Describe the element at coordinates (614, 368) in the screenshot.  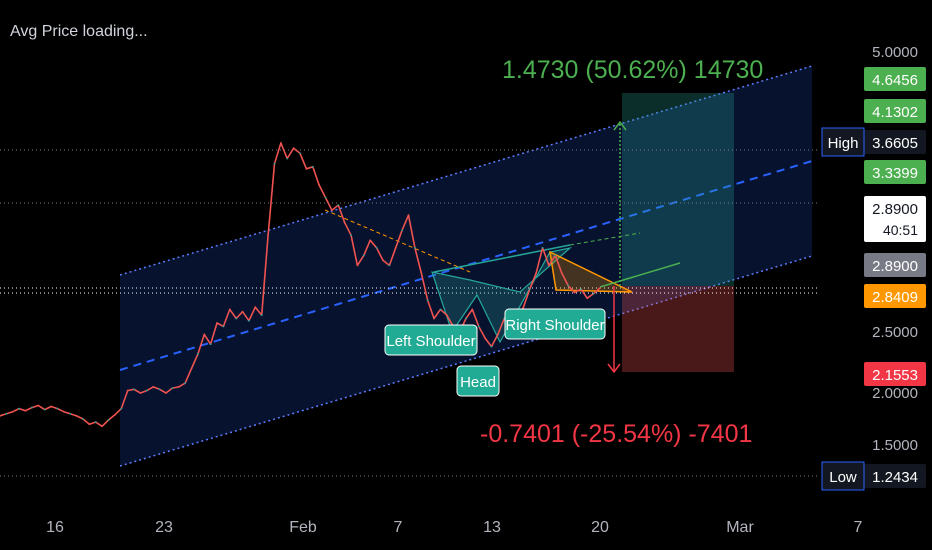
I see `stop-arrow-head` at that location.